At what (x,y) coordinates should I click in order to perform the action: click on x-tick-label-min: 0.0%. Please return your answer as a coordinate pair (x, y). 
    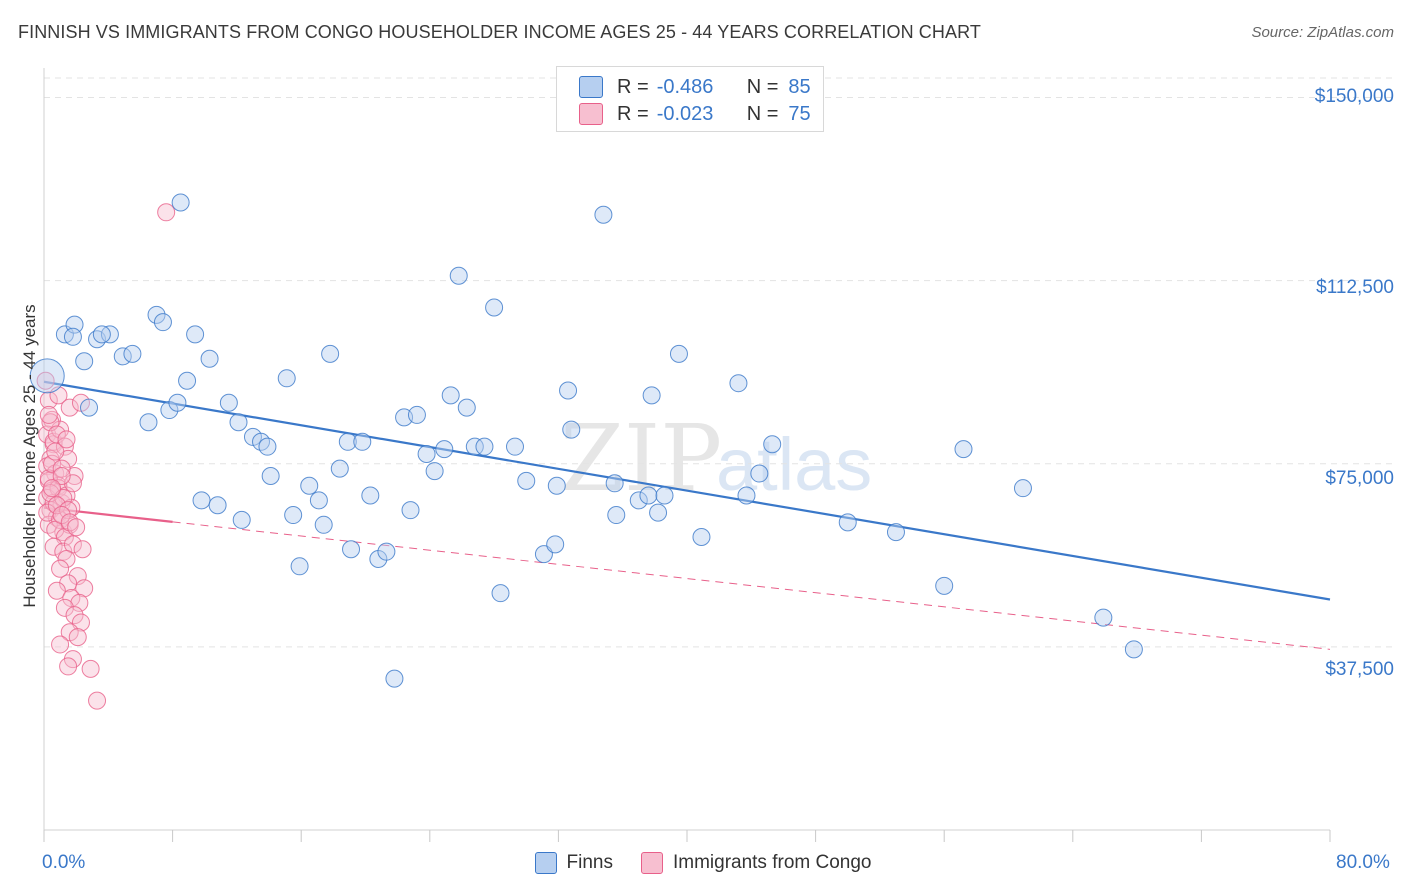
    Looking at the image, I should click on (64, 862).